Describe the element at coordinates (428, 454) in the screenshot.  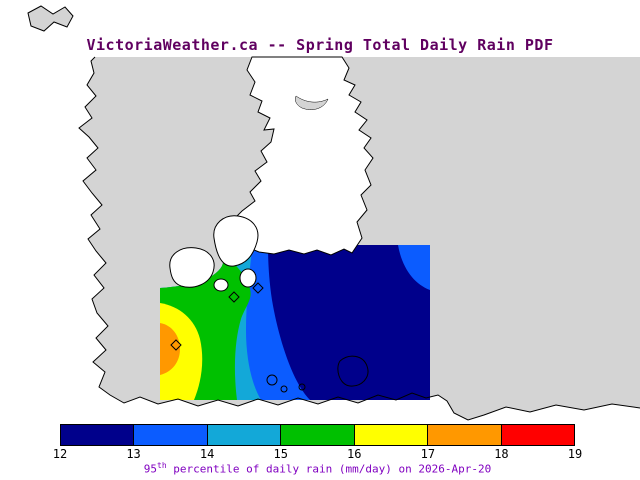
I see `colorbar-tick-17: 17` at that location.